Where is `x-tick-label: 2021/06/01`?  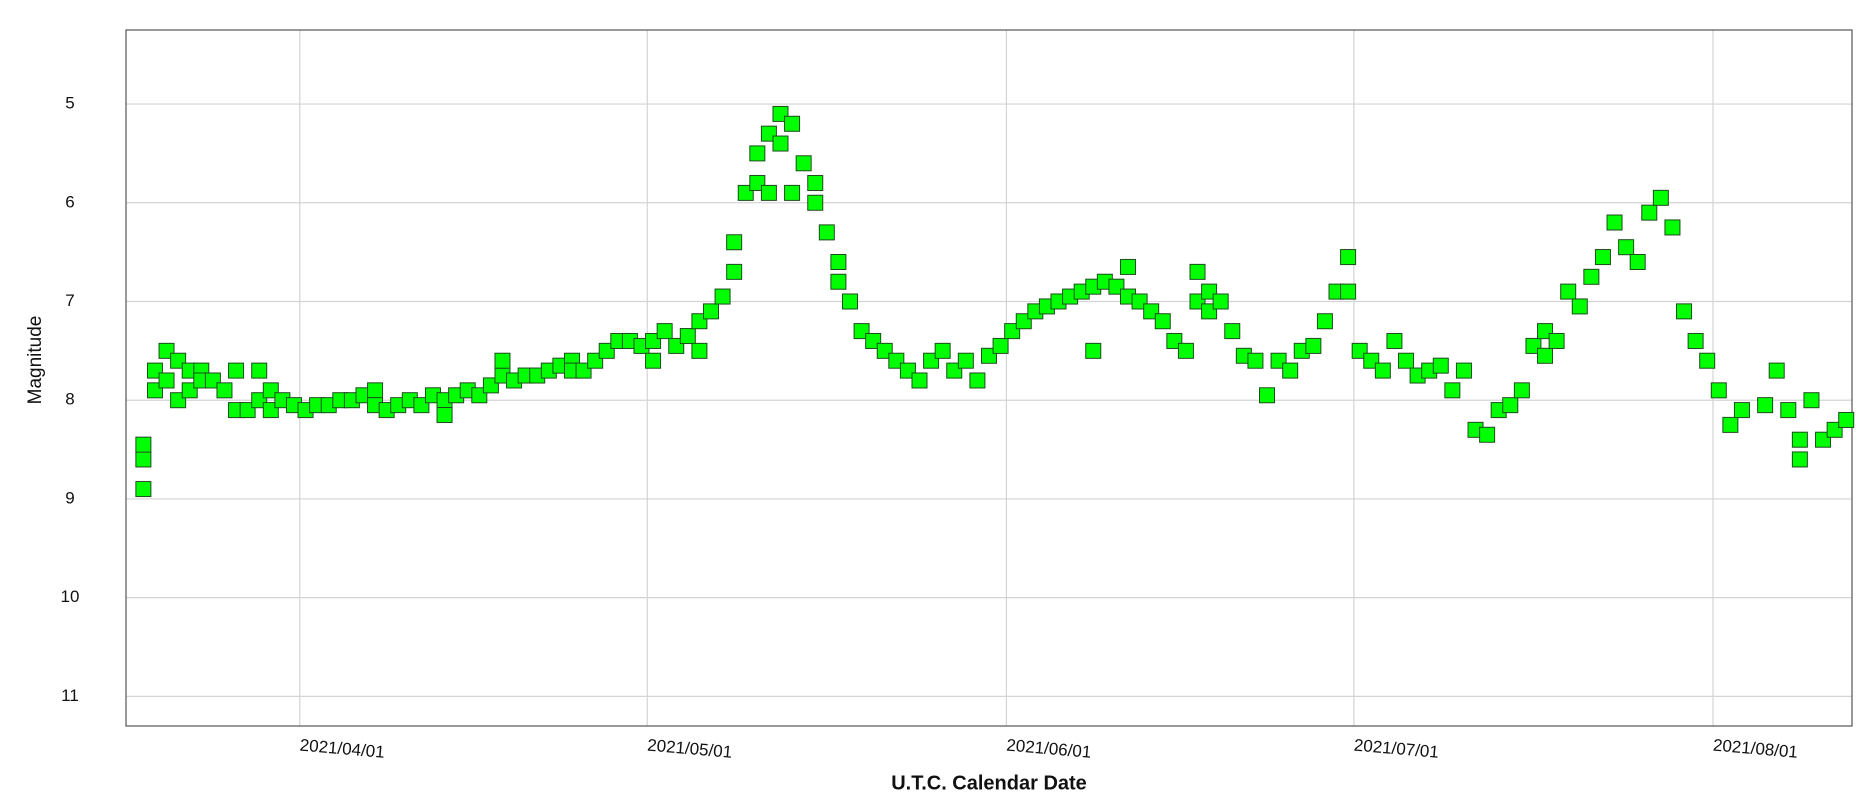
x-tick-label: 2021/06/01 is located at coordinates (1049, 749).